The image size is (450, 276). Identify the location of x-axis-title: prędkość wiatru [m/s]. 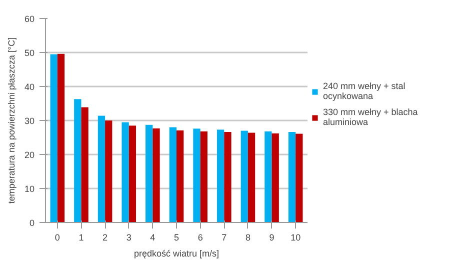
(177, 253).